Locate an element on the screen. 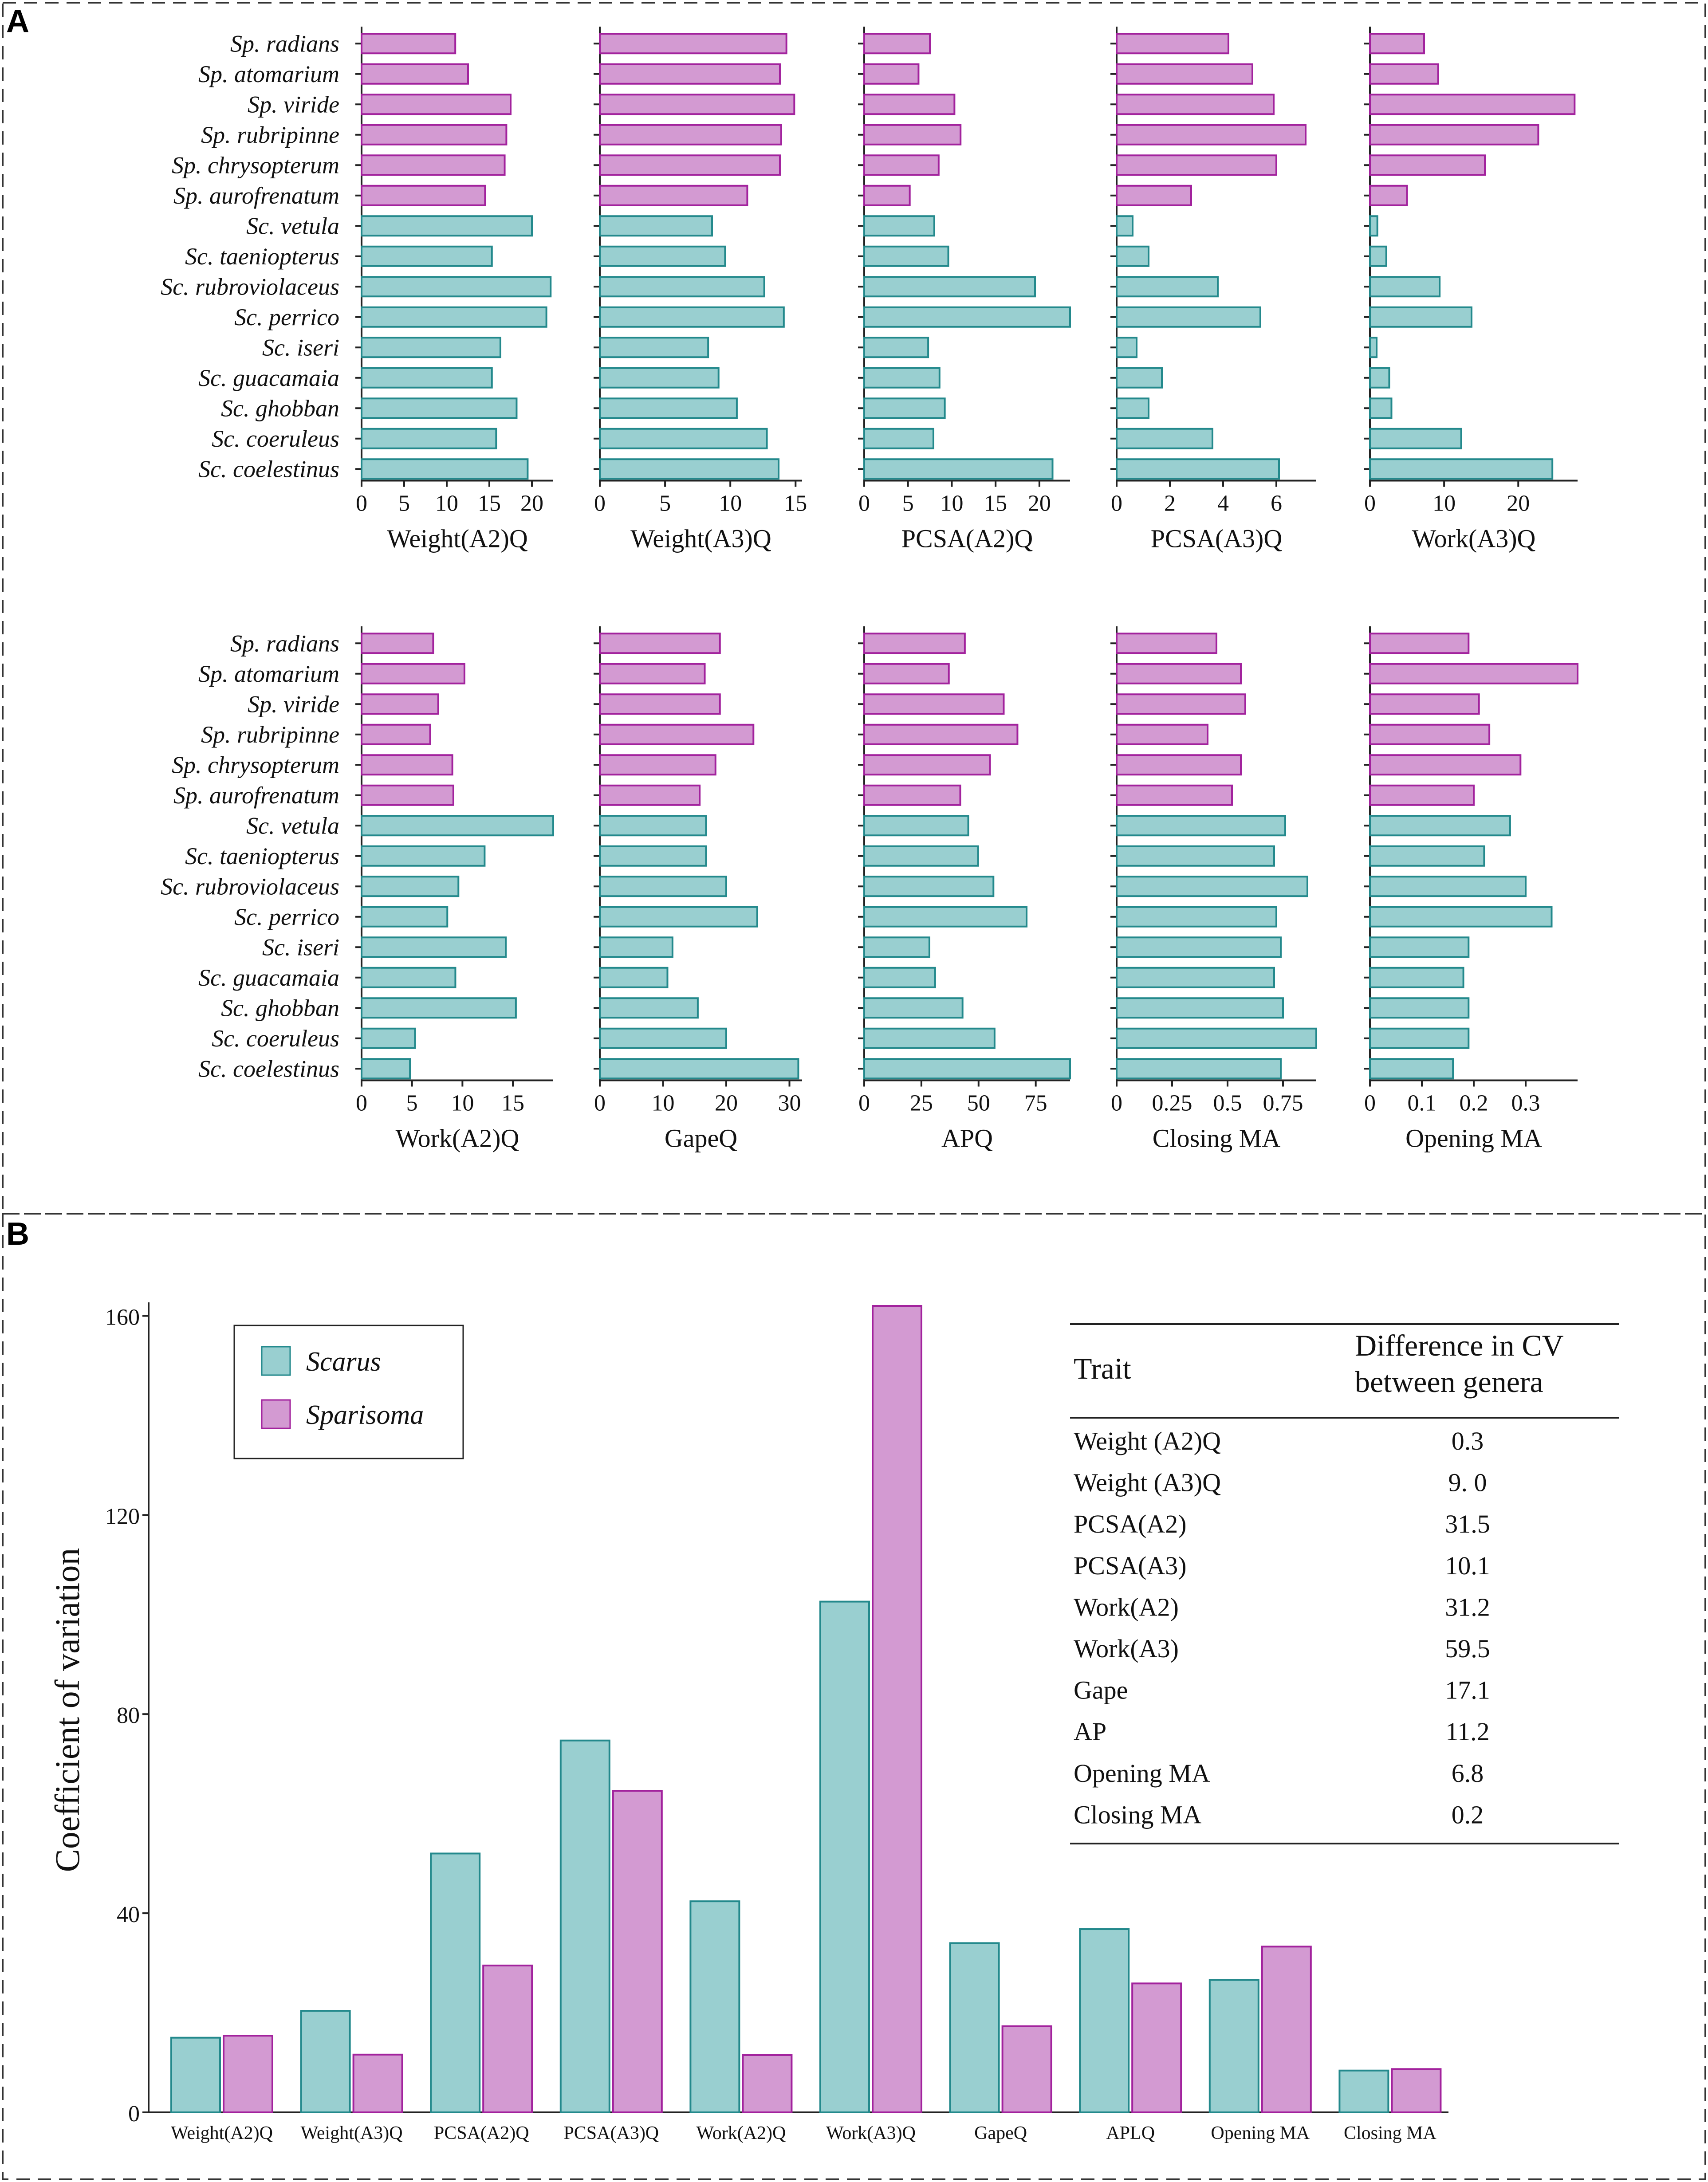 The image size is (1708, 2182). category-label: APLQ is located at coordinates (1130, 2133).